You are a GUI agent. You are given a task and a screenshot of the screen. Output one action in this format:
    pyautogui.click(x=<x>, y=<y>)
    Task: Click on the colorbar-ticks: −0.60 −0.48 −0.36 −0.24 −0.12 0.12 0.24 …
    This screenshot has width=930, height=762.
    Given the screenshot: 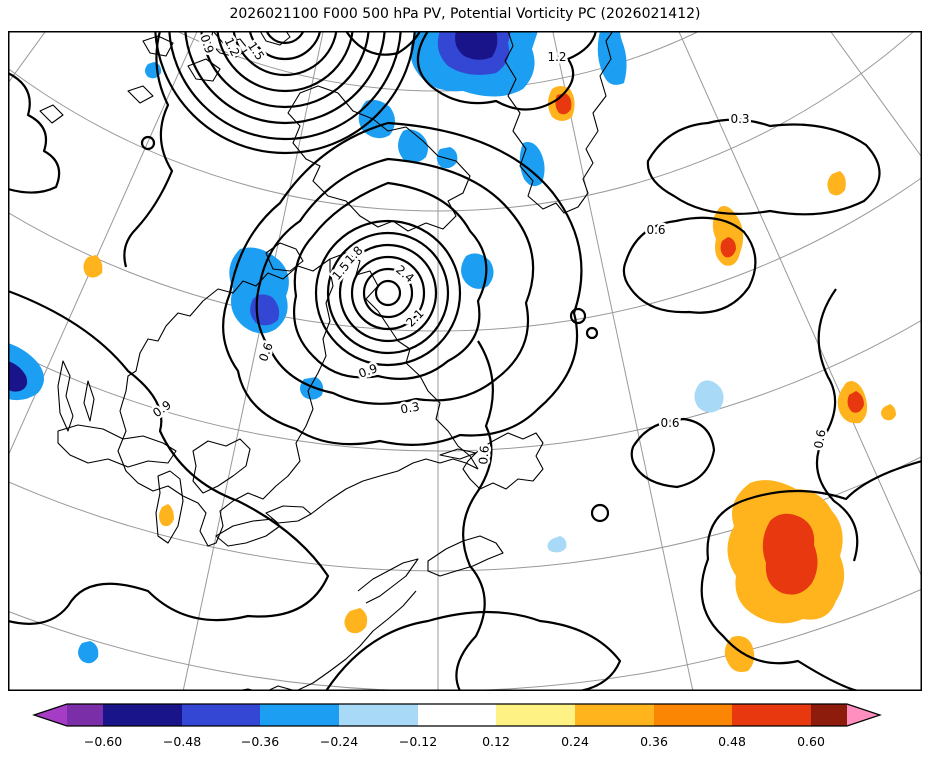 What is the action you would take?
    pyautogui.click(x=454, y=741)
    